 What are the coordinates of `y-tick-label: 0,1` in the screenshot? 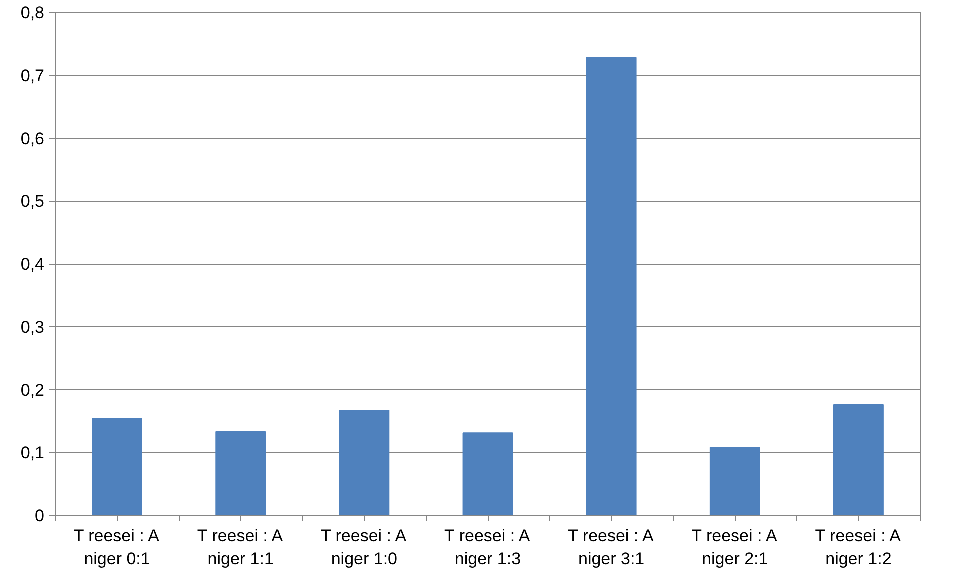 It's located at (32, 453).